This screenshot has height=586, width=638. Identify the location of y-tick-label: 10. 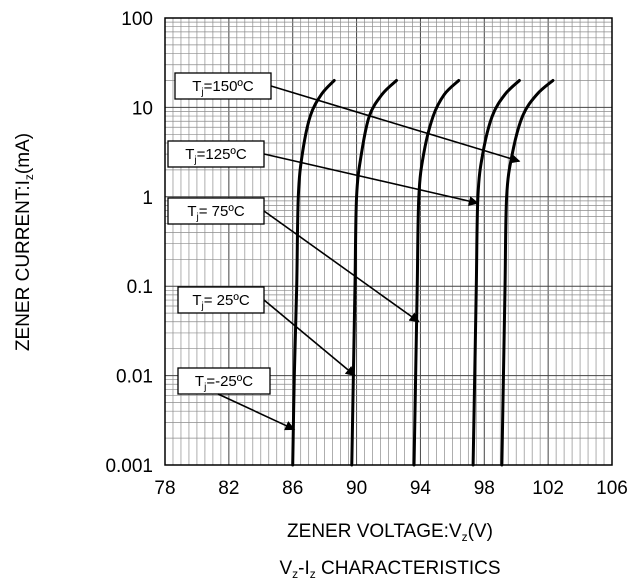
(142, 108).